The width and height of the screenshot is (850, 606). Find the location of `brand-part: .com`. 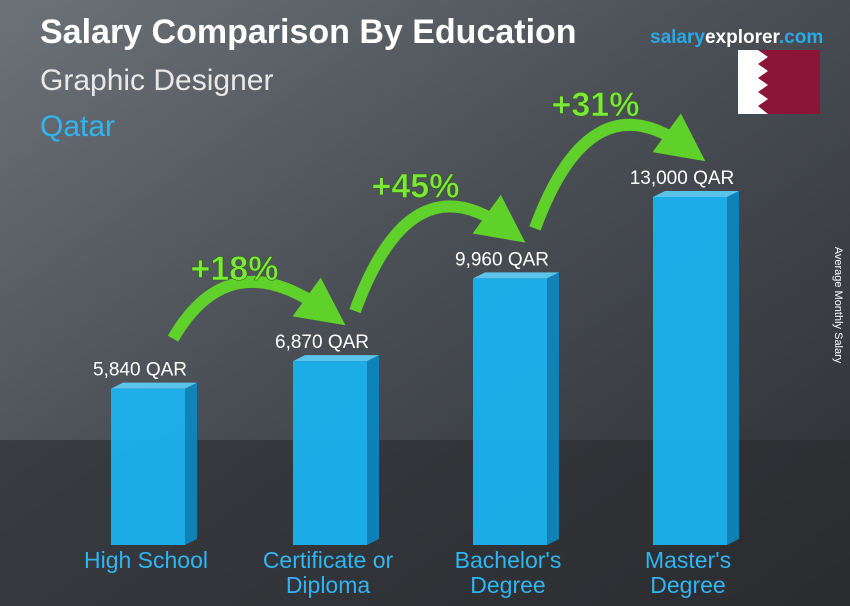

brand-part: .com is located at coordinates (801, 37).